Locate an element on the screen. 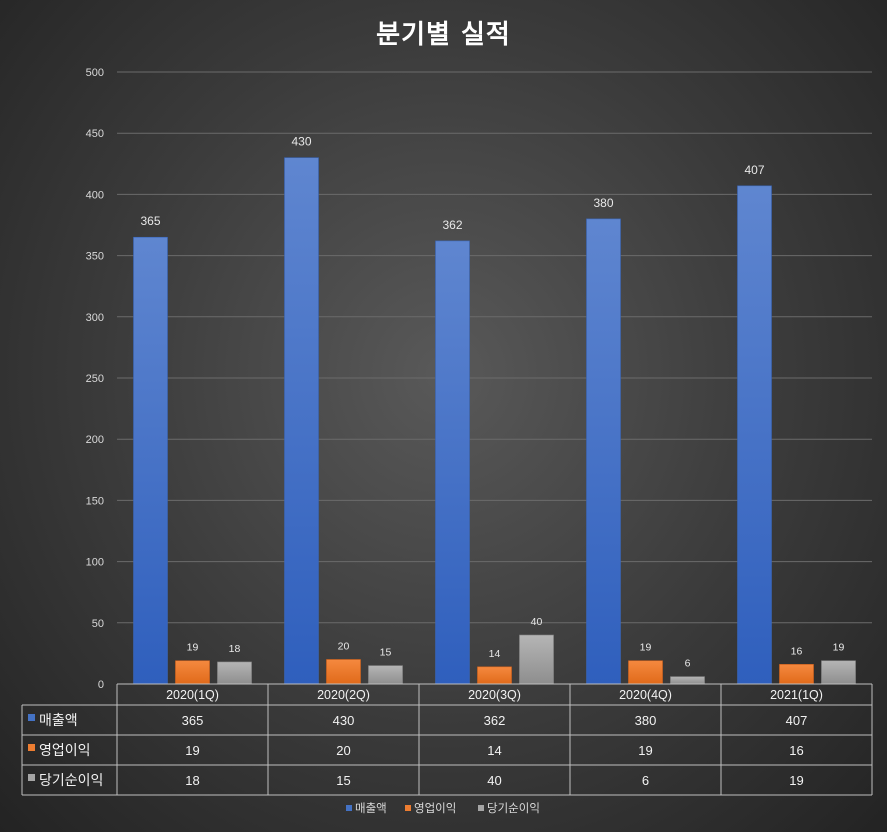 This screenshot has width=887, height=832. y-tick-label: 100 is located at coordinates (95, 563).